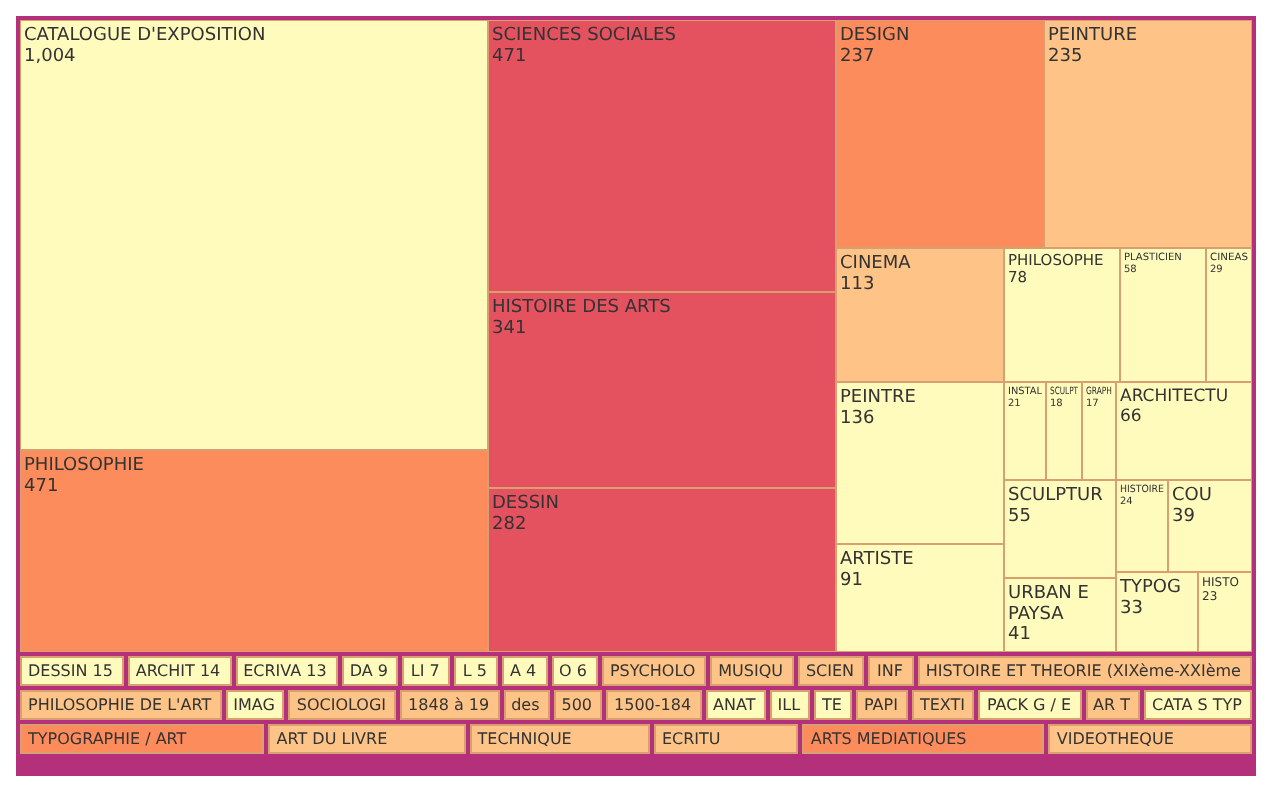 The height and width of the screenshot is (800, 1280). I want to click on data-label: 55, so click(1019, 516).